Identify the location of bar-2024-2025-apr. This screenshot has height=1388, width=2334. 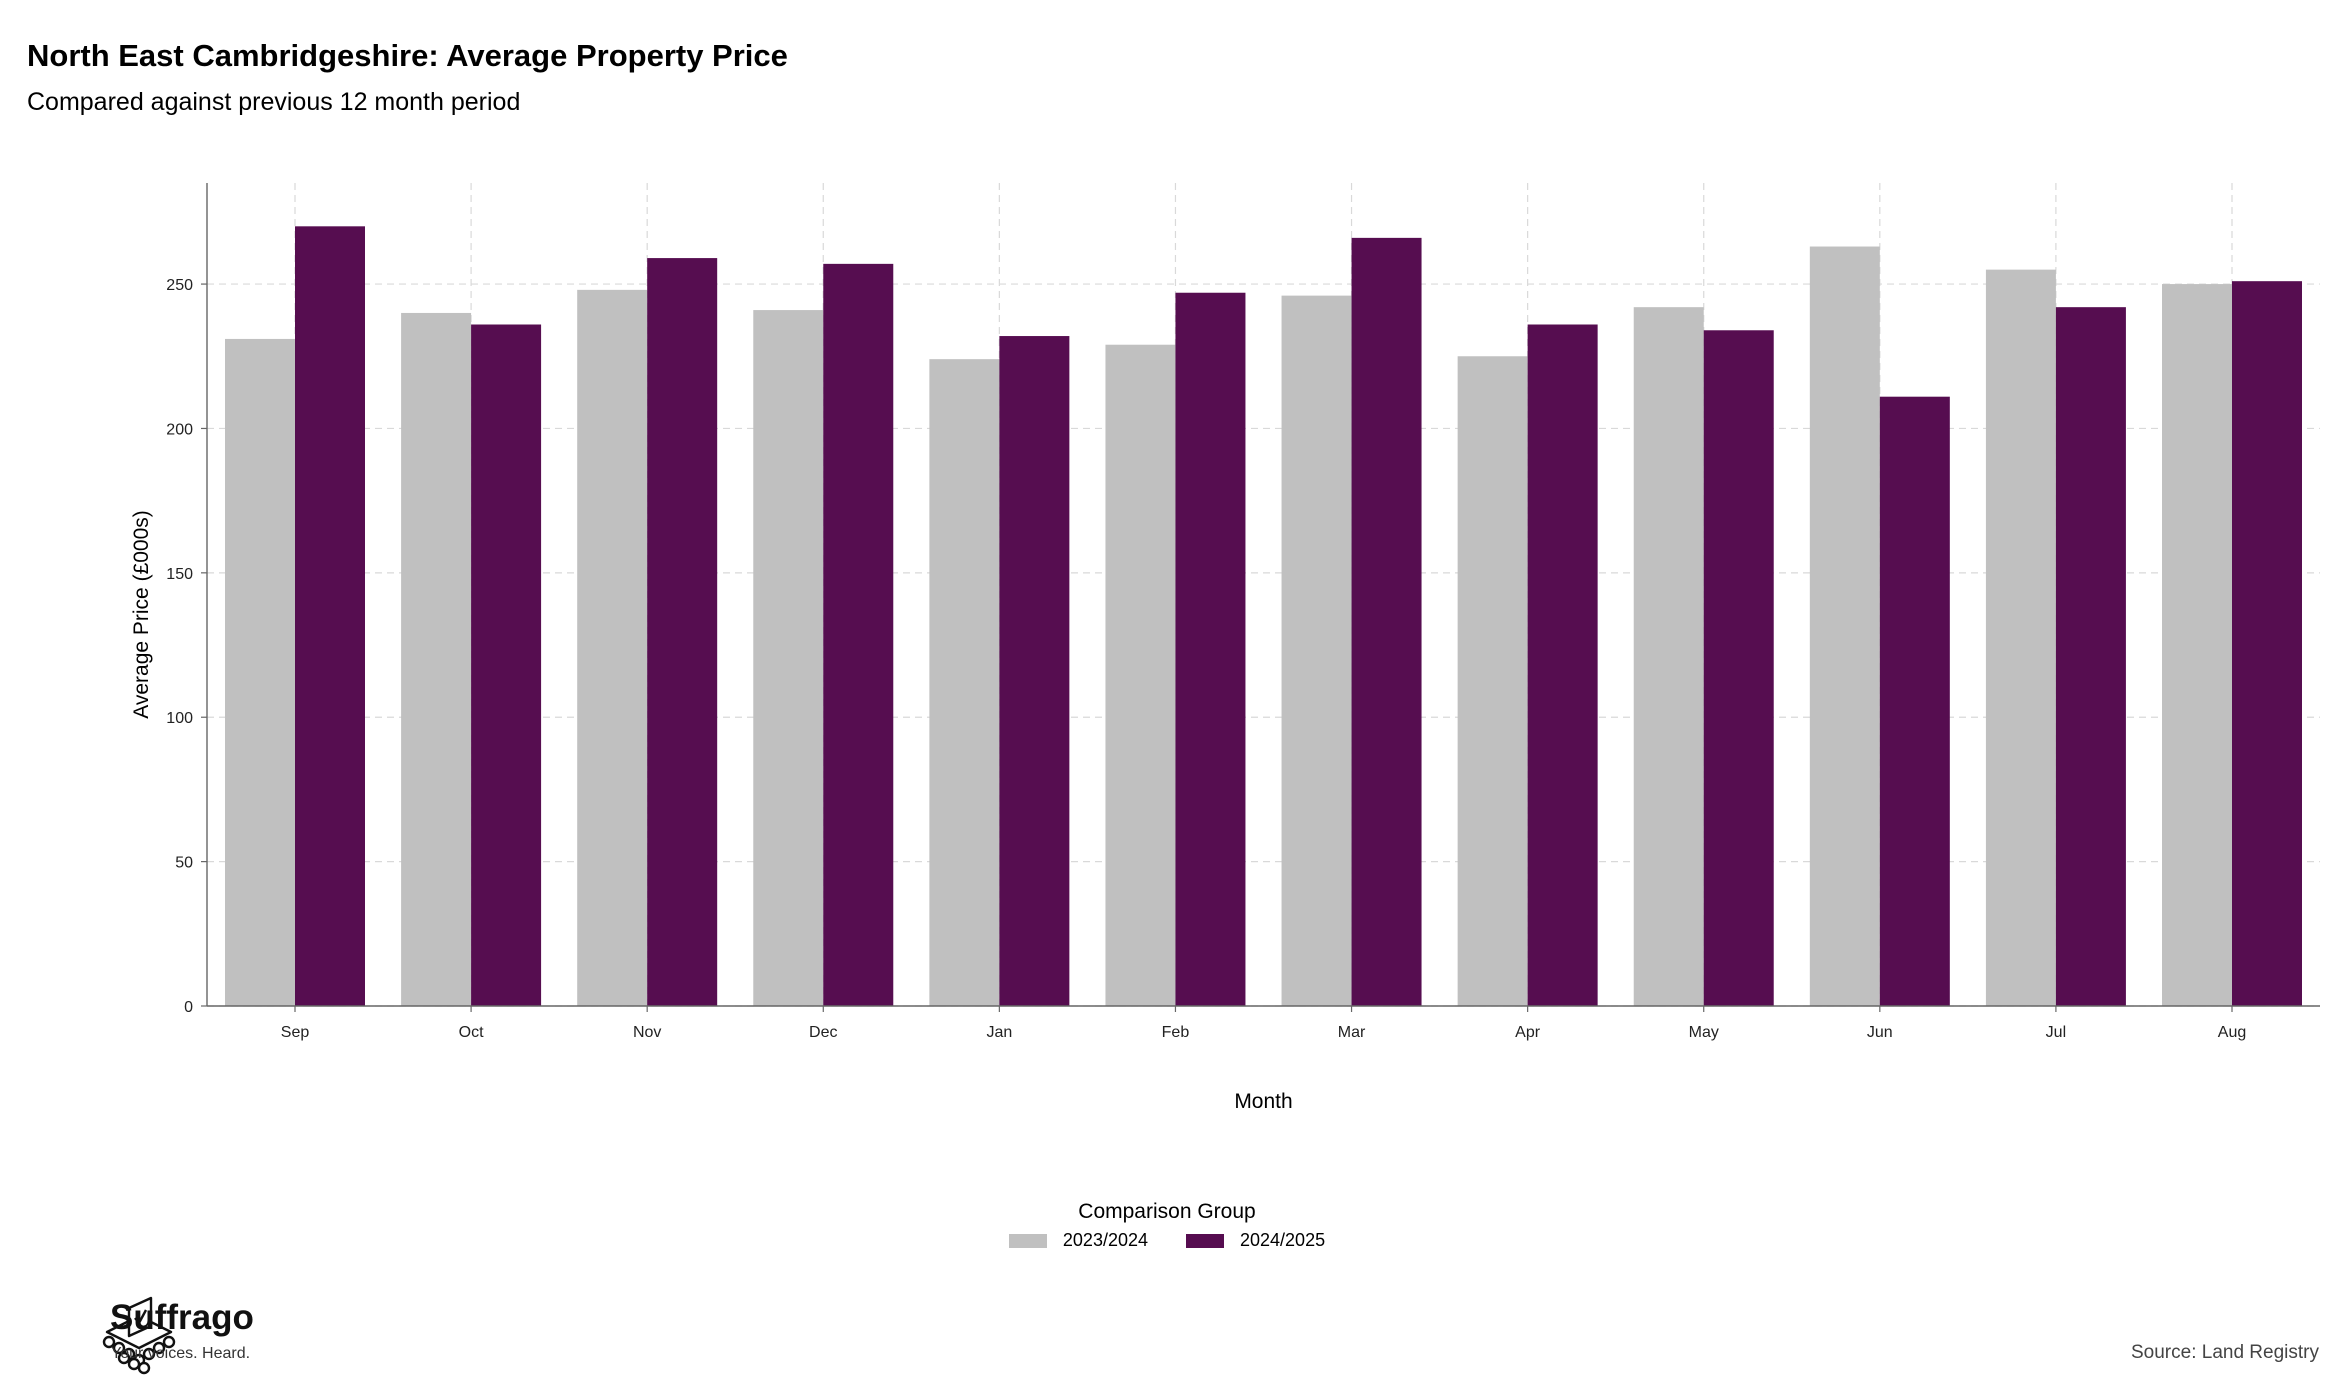
(1562, 665).